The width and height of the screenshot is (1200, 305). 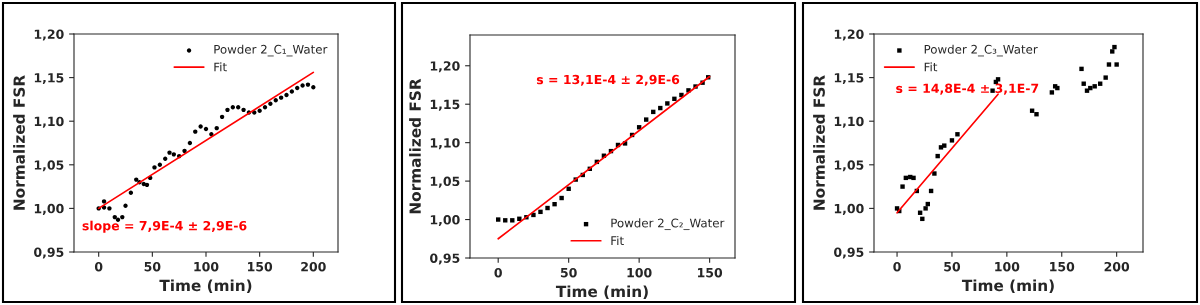 I want to click on annotation: s = 14,8E-4 ± 3,1E-7, so click(x=967, y=89).